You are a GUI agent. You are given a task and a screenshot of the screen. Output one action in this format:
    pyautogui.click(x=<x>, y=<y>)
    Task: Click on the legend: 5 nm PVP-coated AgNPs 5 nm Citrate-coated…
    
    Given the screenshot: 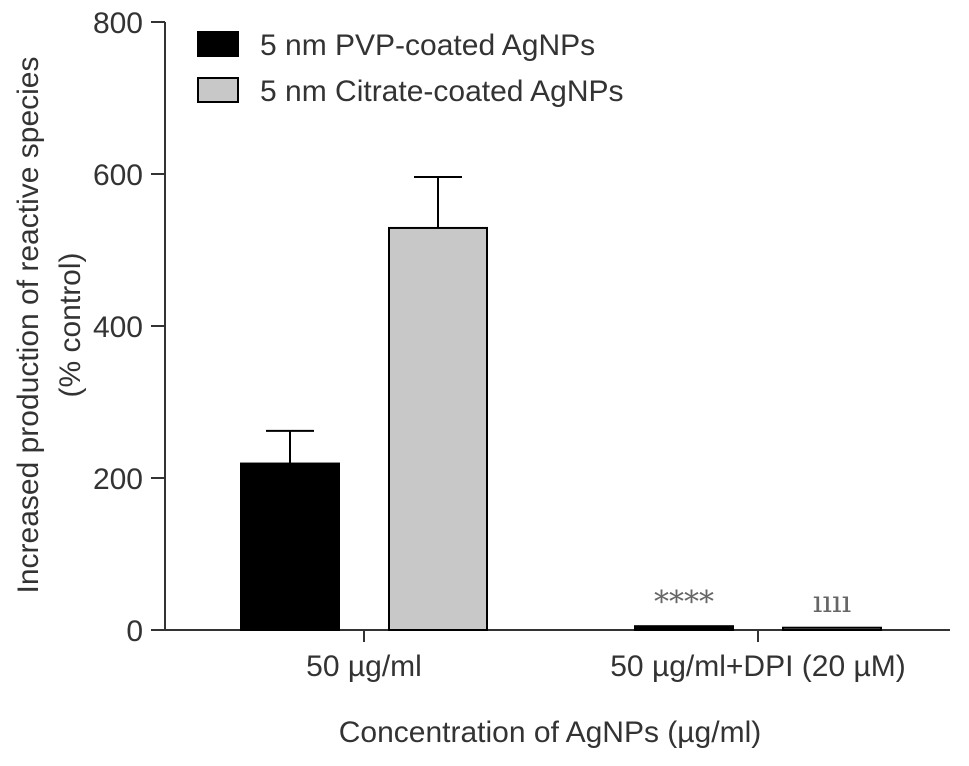 What is the action you would take?
    pyautogui.click(x=410, y=68)
    